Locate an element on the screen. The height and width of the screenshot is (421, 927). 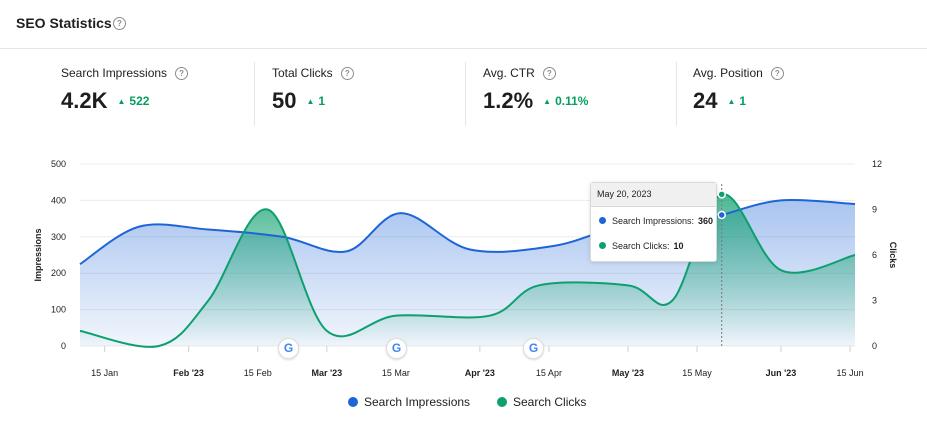
y-left-tick-label: 500 is located at coordinates (58, 164).